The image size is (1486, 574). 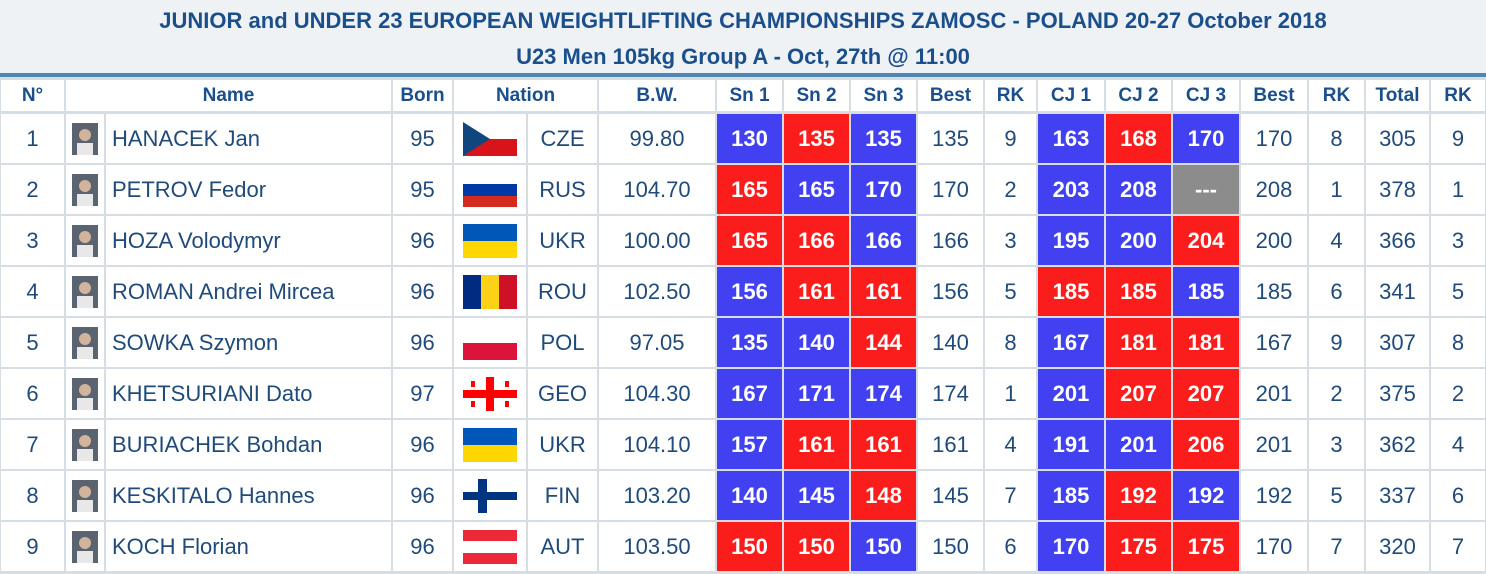 I want to click on cj-attempt: 201, so click(x=1138, y=444).